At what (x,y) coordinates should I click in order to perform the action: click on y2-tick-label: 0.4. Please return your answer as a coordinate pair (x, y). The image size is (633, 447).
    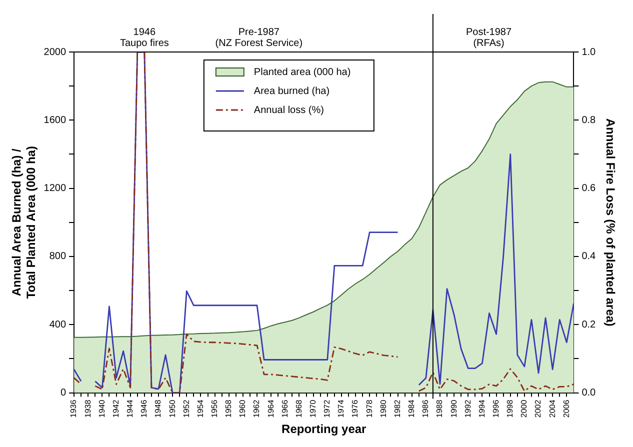
    Looking at the image, I should click on (589, 256).